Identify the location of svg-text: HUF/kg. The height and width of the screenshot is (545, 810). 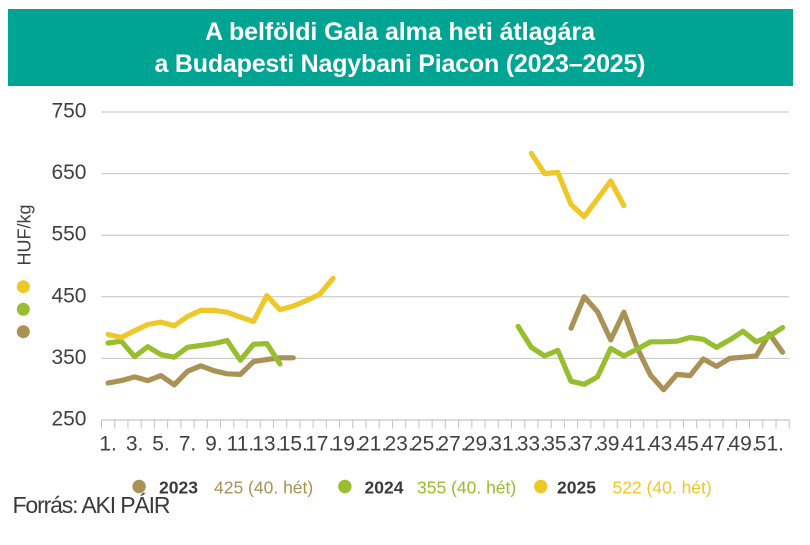
(25, 234).